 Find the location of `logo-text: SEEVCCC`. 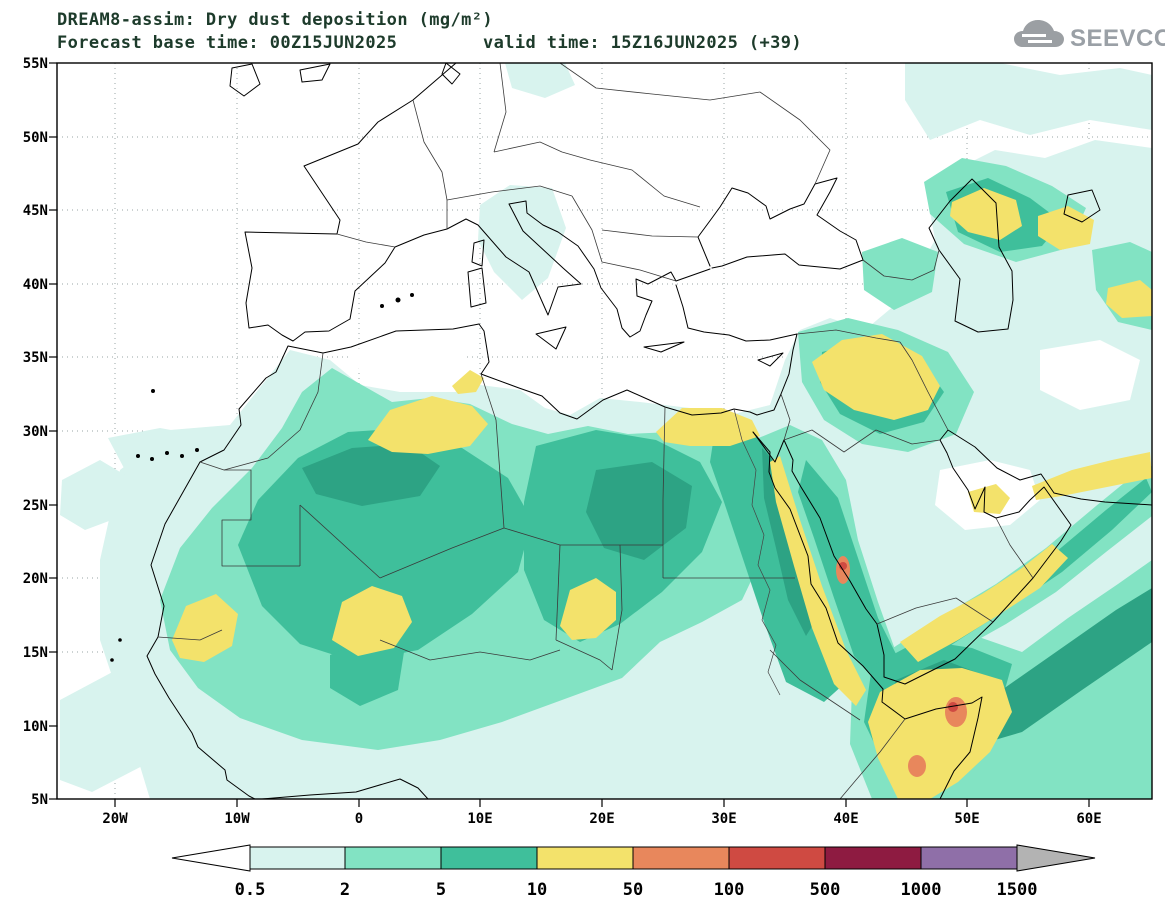

logo-text: SEEVCCC is located at coordinates (1117, 38).